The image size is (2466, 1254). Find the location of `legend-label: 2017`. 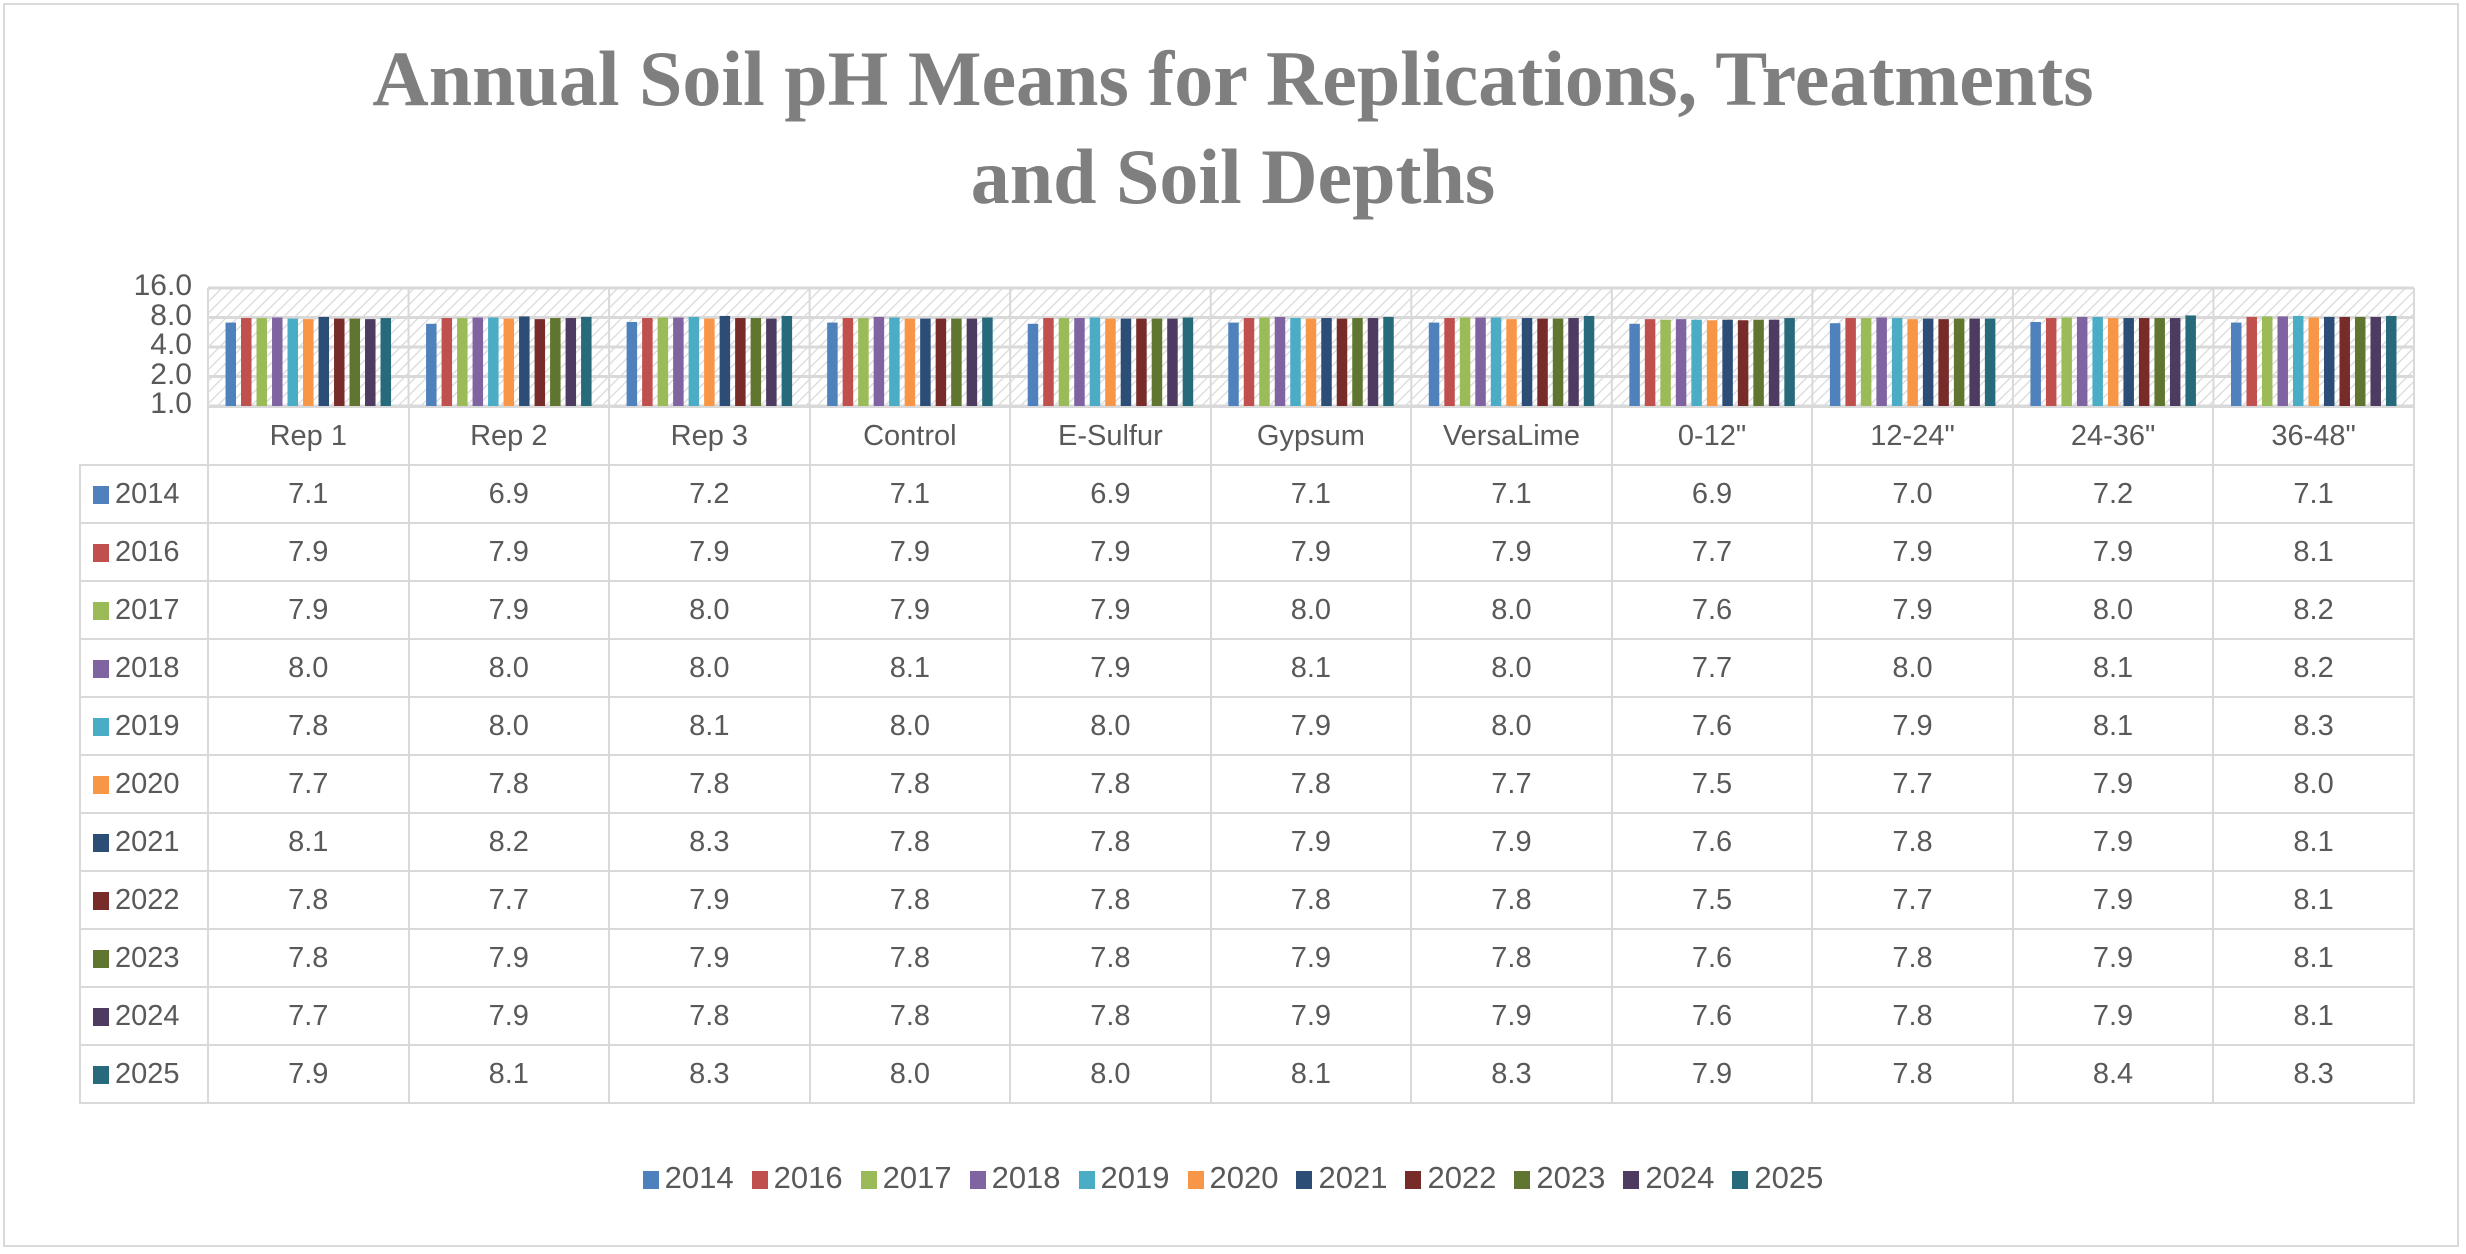

legend-label: 2017 is located at coordinates (917, 1177).